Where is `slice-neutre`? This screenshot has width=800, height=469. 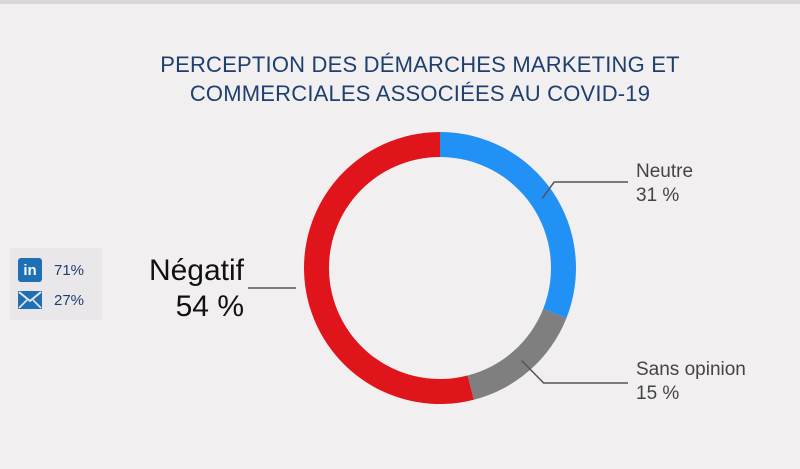 slice-neutre is located at coordinates (508, 225).